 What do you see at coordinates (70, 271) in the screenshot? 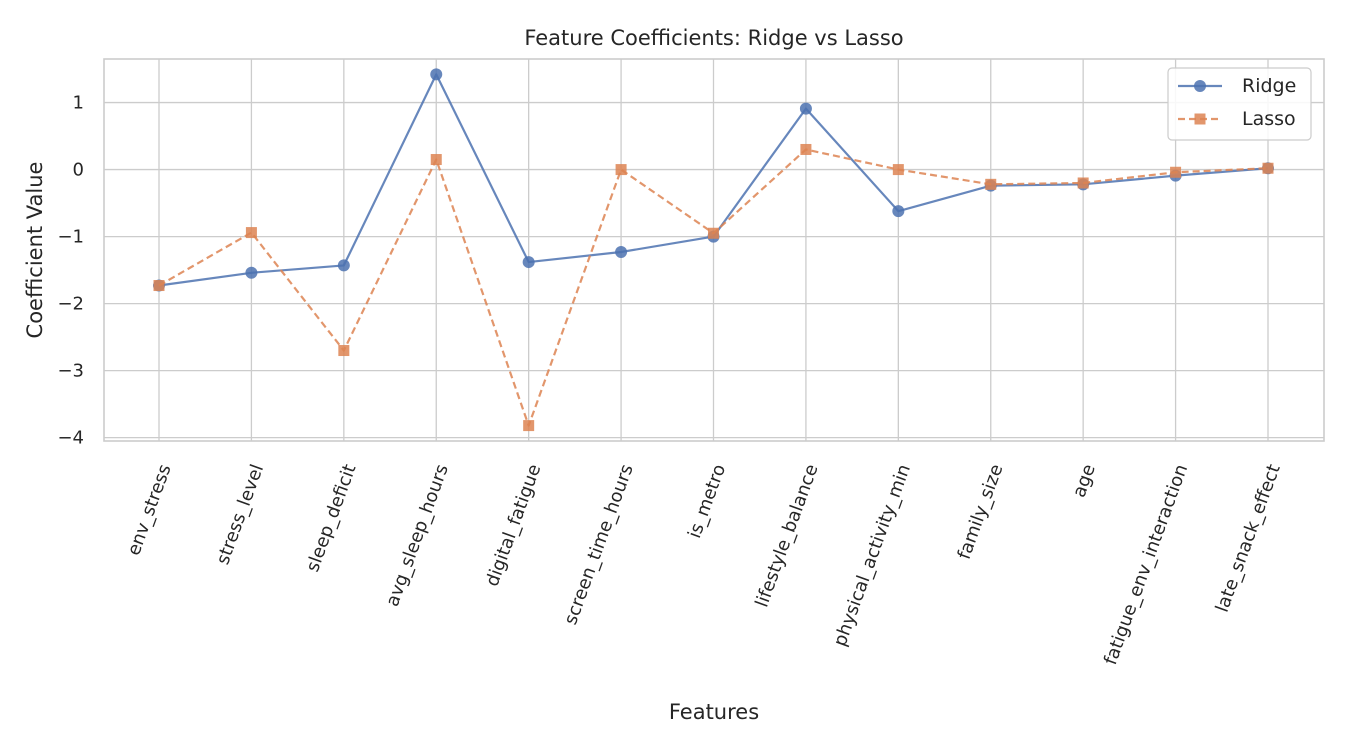
I see `y-tick-labels: 1 0 −1 −2 −3 −4` at bounding box center [70, 271].